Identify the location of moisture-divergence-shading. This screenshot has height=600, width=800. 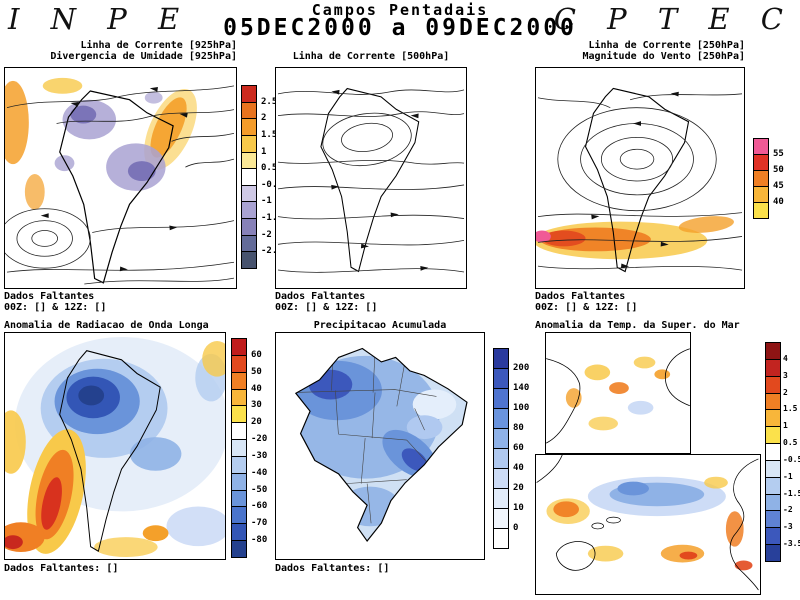
(101, 143).